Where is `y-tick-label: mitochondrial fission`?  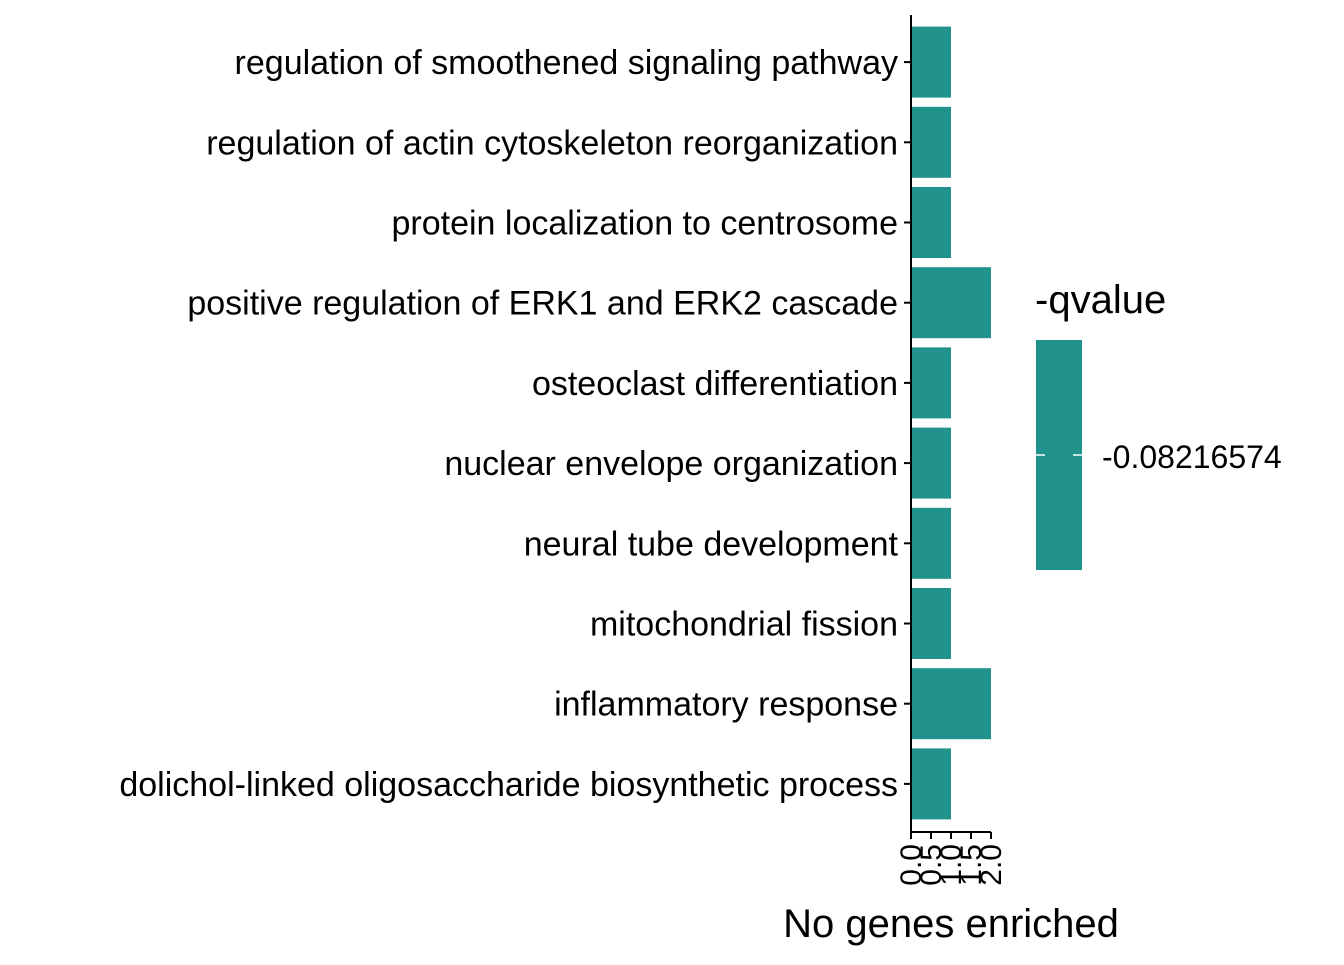 y-tick-label: mitochondrial fission is located at coordinates (744, 625).